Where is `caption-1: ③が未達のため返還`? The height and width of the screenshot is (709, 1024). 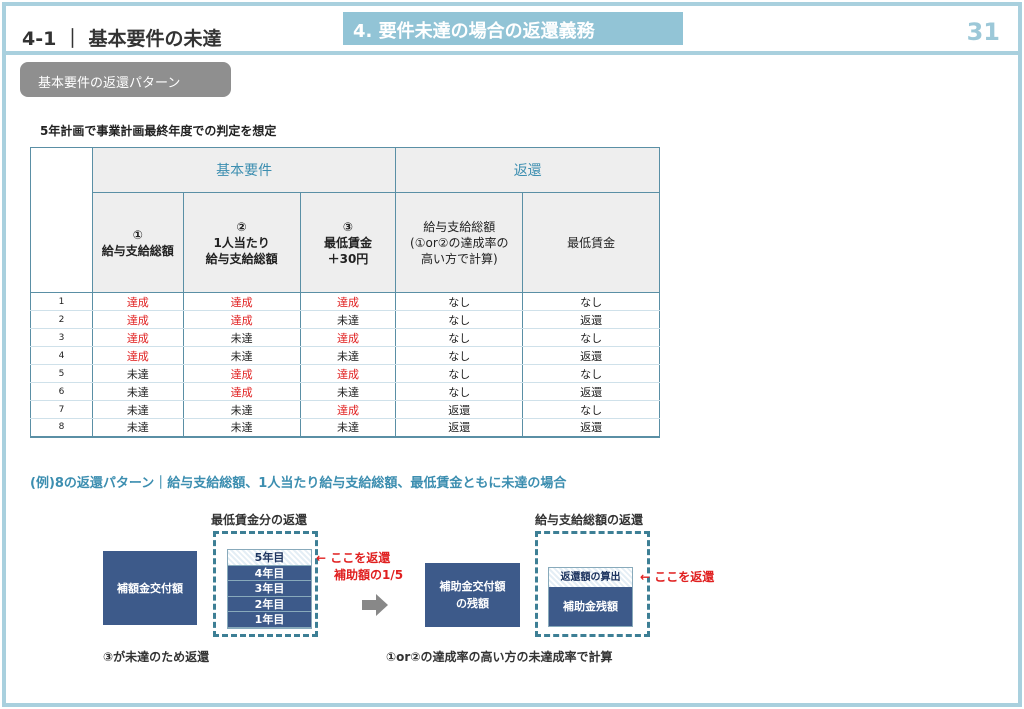 caption-1: ③が未達のため返還 is located at coordinates (156, 657).